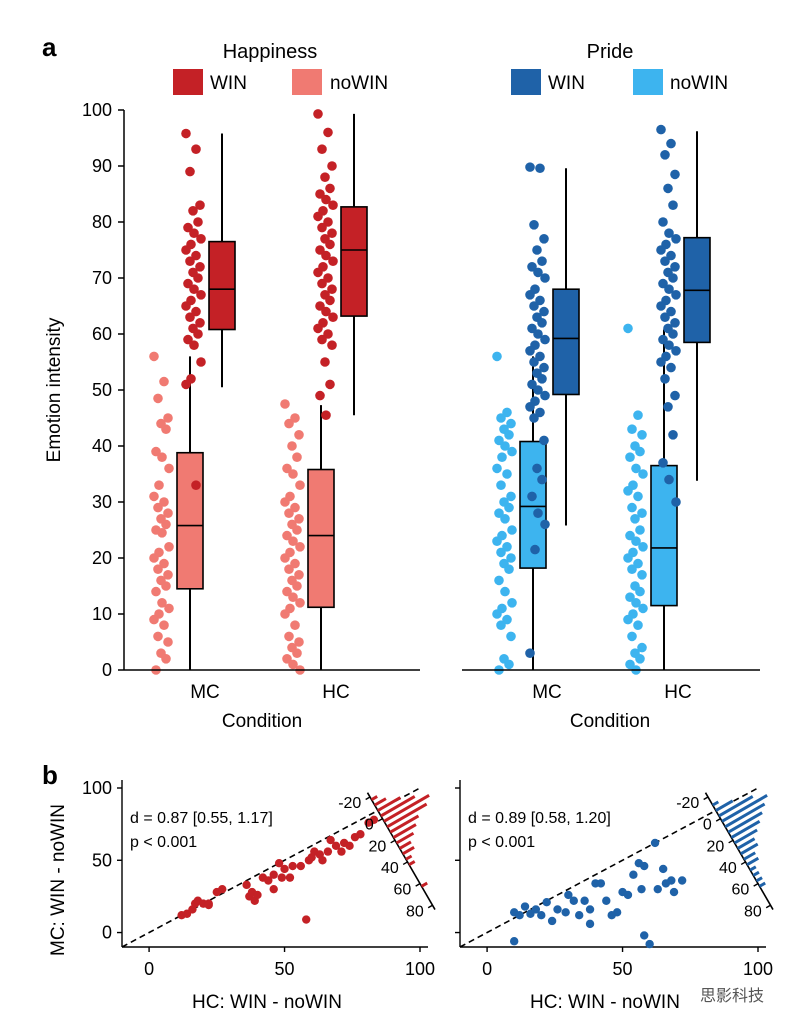 Image resolution: width=788 pixels, height=1028 pixels. I want to click on hist-tick-label-0: 0, so click(369, 825).